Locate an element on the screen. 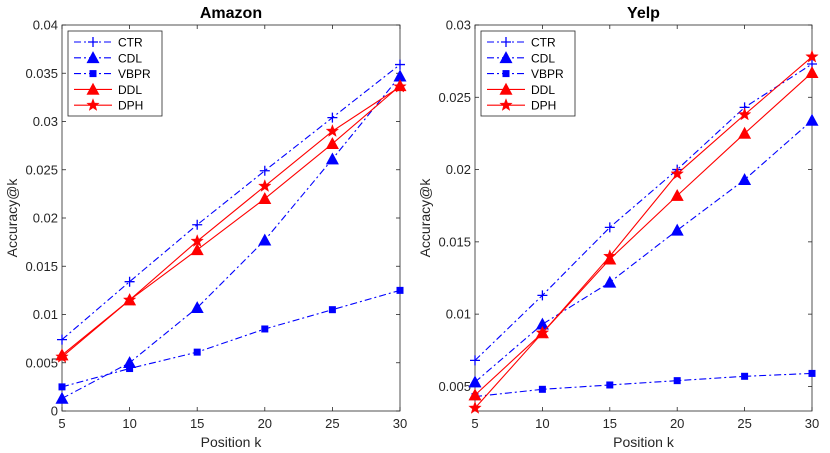  legend-label-ddl: DDL is located at coordinates (130, 90).